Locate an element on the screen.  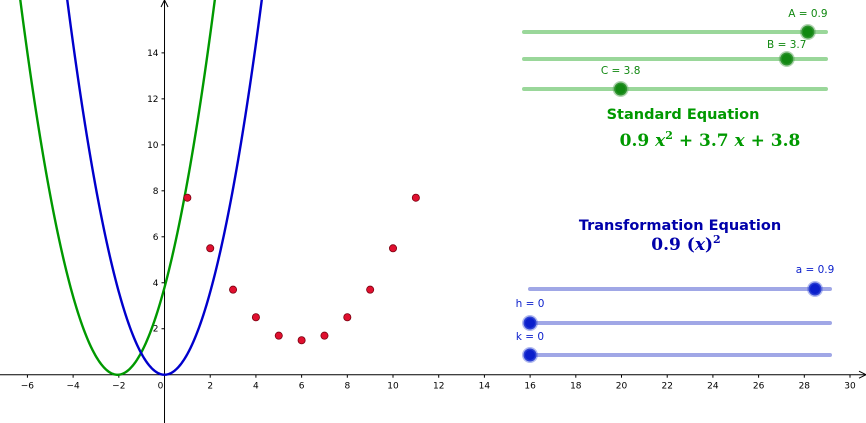
x-tick-label: 22 is located at coordinates (666, 387).